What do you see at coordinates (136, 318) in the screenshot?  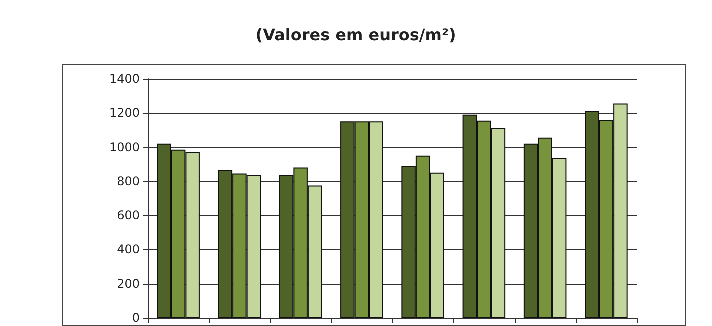 I see `y-tick-label: 0` at bounding box center [136, 318].